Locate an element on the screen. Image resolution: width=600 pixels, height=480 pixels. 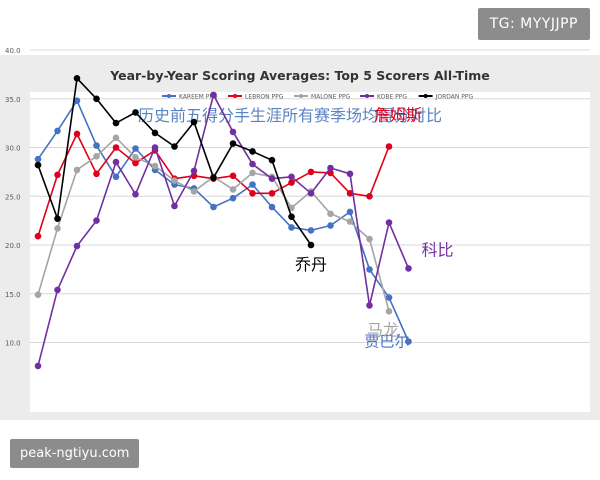
legend-label: LEBRON PPG is located at coordinates (264, 97).